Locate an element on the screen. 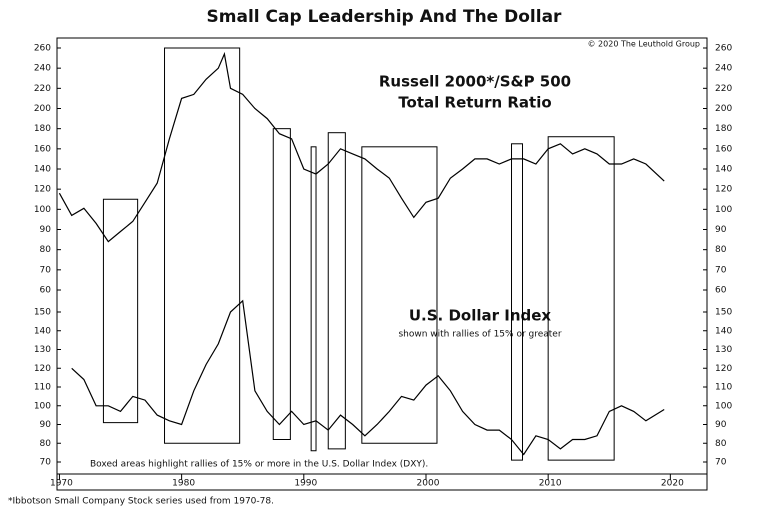  series-title: U.S. Dollar Index is located at coordinates (480, 316).